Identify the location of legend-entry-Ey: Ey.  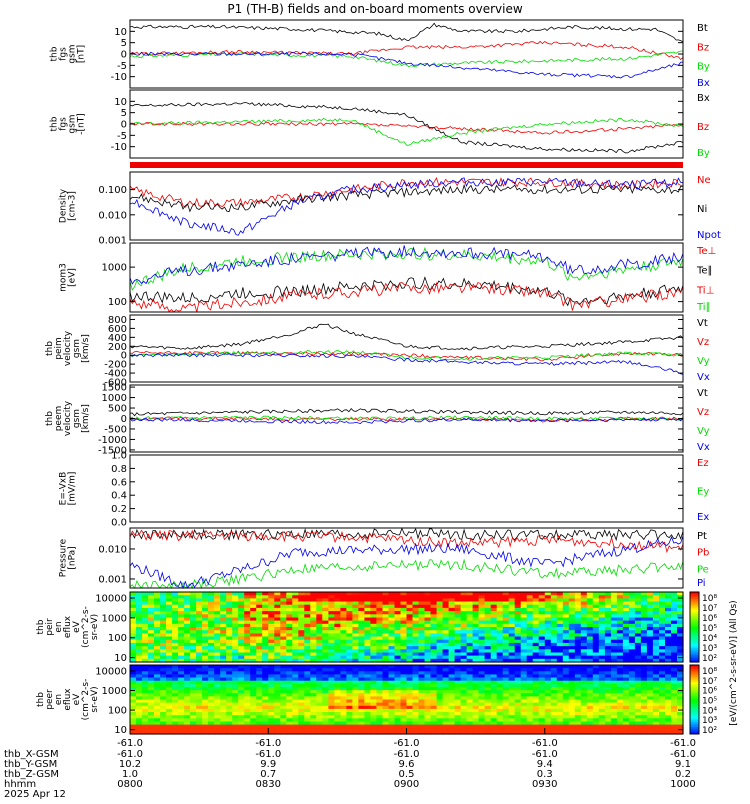
(703, 492).